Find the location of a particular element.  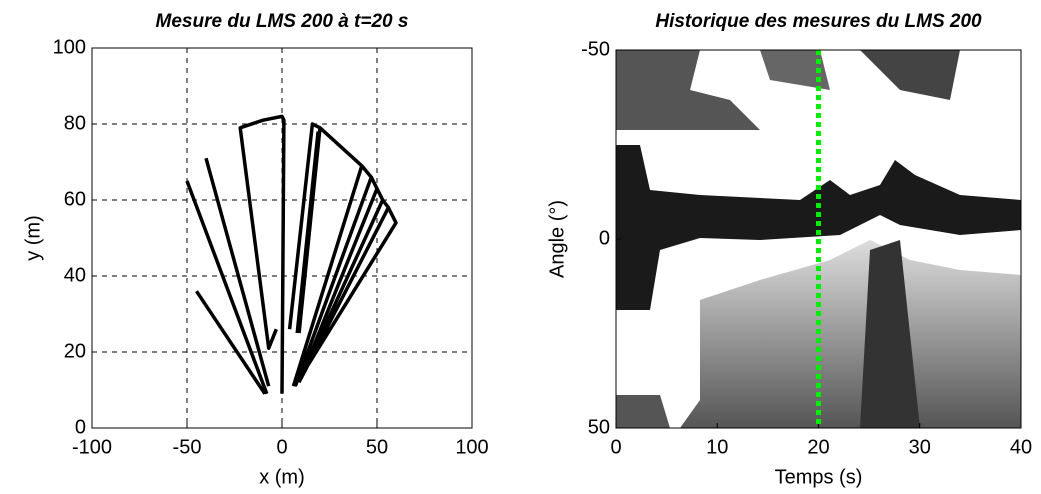

x-tick-label: 40 is located at coordinates (1021, 447).